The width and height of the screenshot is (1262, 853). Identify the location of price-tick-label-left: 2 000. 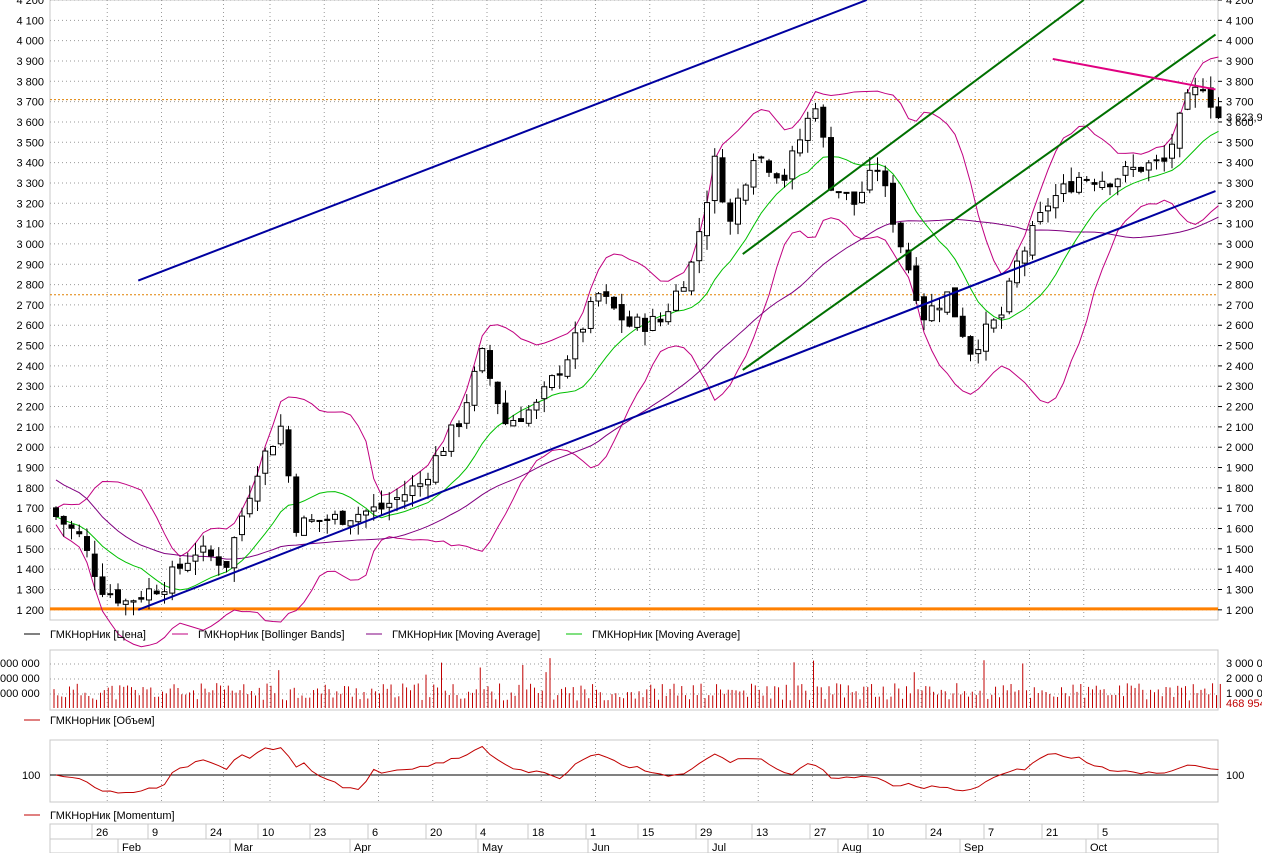
(30, 448).